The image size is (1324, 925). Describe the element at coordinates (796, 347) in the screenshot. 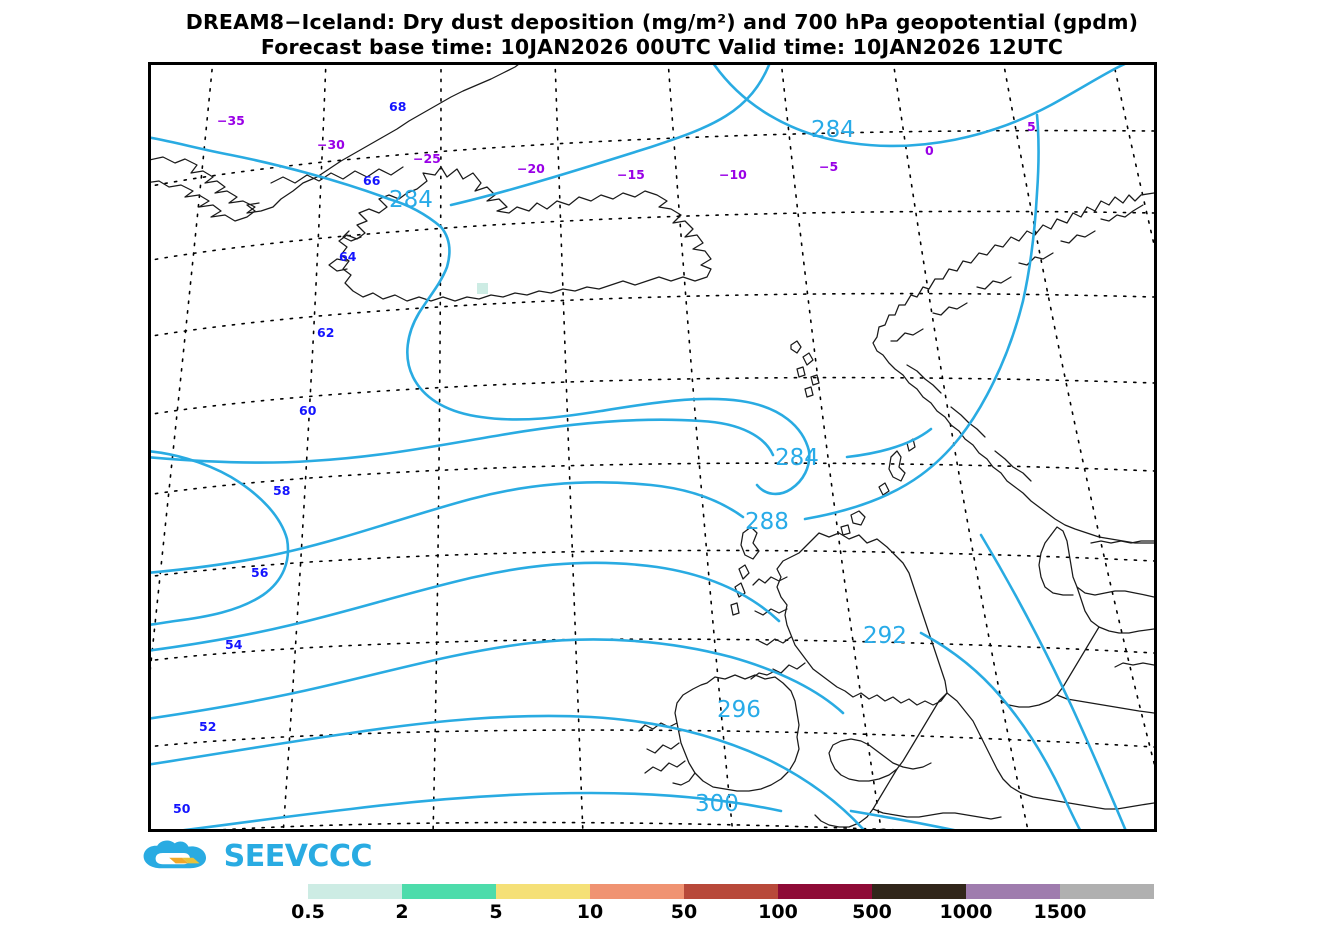

I see `coastline-faroe` at that location.